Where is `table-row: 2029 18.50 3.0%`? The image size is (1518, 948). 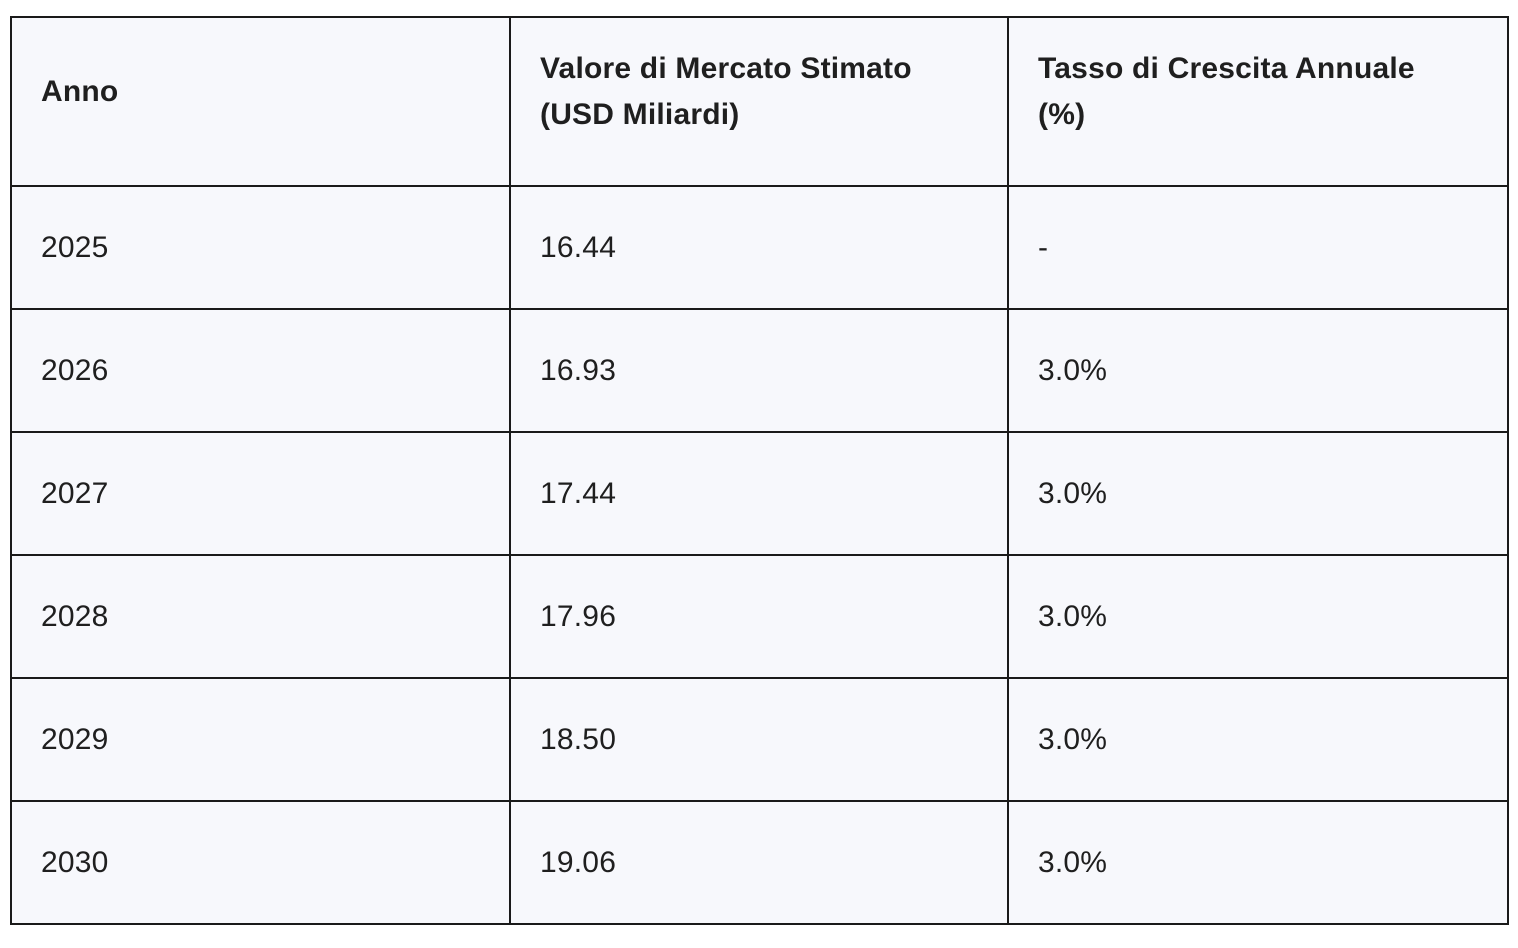 table-row: 2029 18.50 3.0% is located at coordinates (759, 739).